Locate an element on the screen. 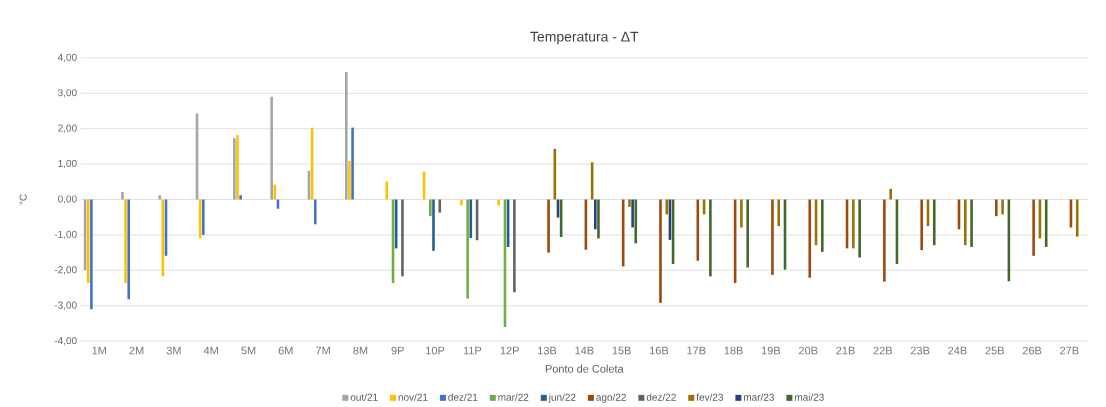 This screenshot has height=407, width=1106. x-tick-label: 12P is located at coordinates (509, 350).